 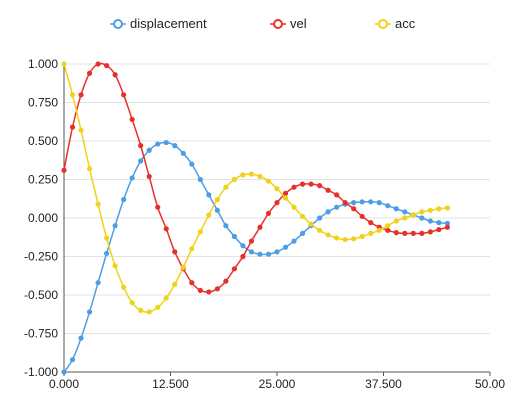 I want to click on legend-label: acc, so click(x=405, y=23).